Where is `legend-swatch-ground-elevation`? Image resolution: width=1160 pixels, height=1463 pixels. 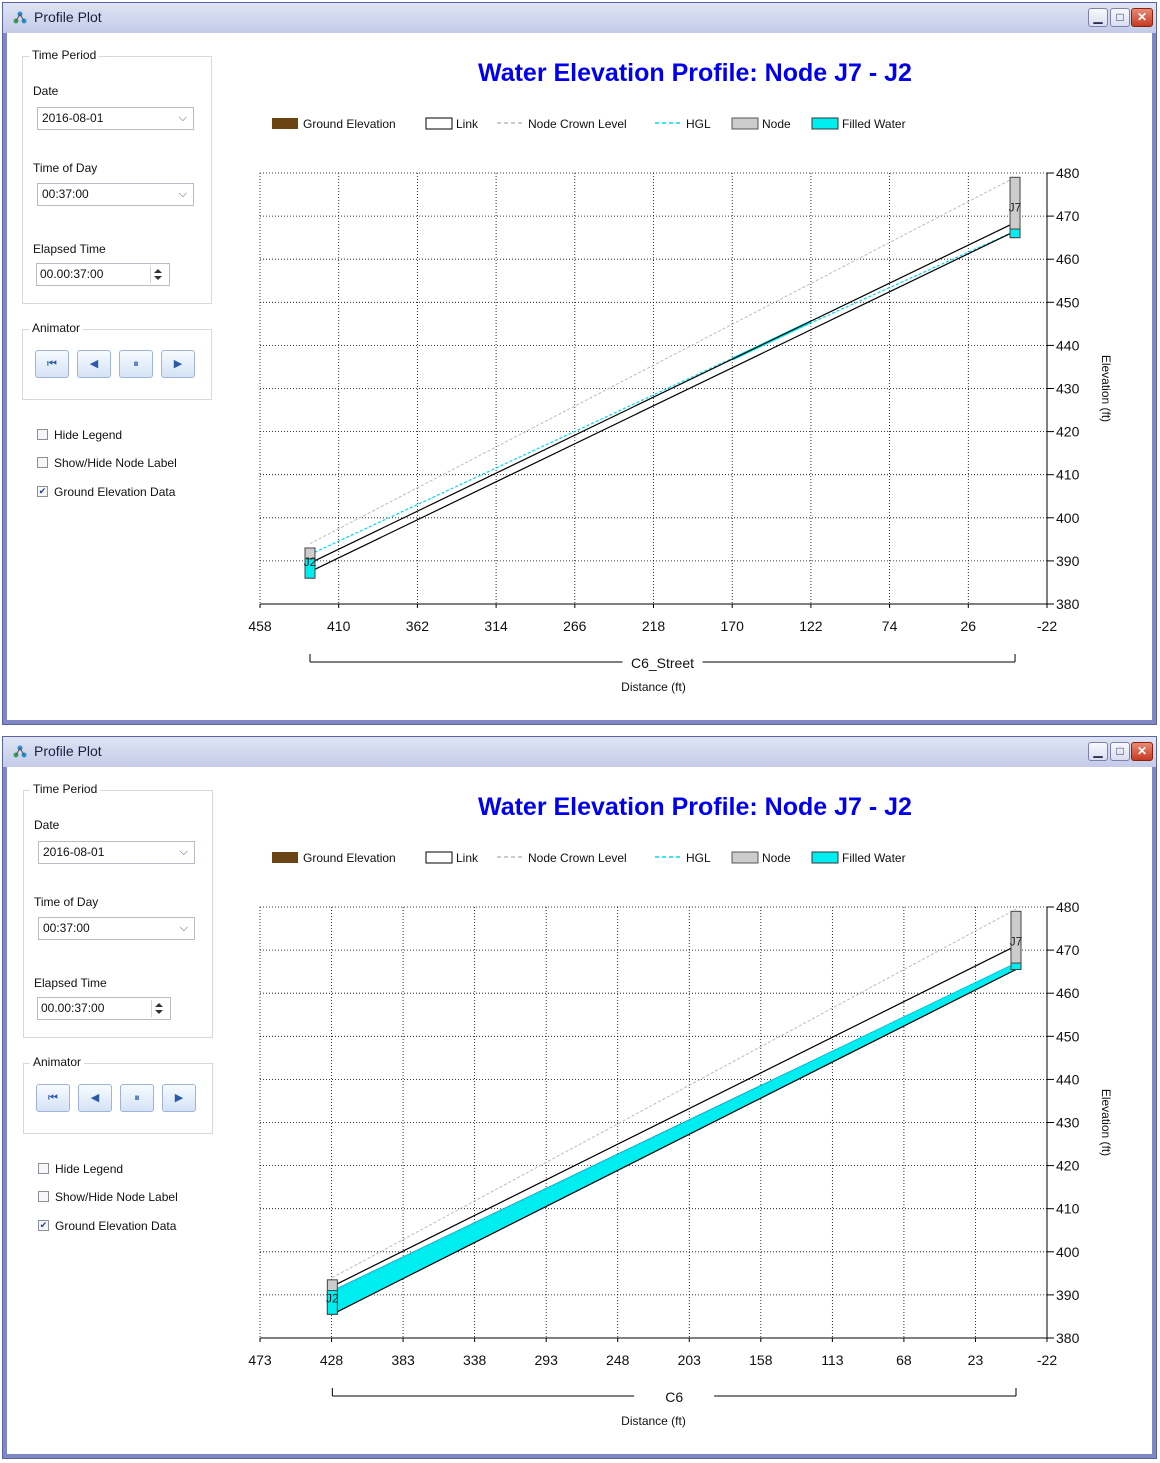 legend-swatch-ground-elevation is located at coordinates (285, 857).